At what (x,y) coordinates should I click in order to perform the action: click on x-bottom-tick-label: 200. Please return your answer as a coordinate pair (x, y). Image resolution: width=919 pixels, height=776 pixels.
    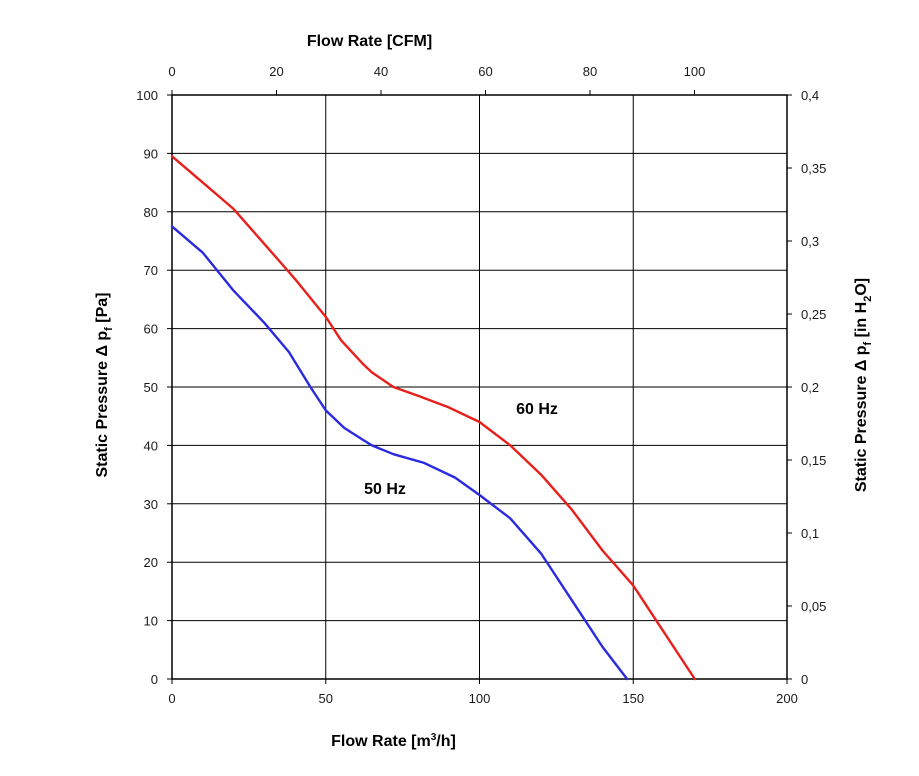
    Looking at the image, I should click on (787, 698).